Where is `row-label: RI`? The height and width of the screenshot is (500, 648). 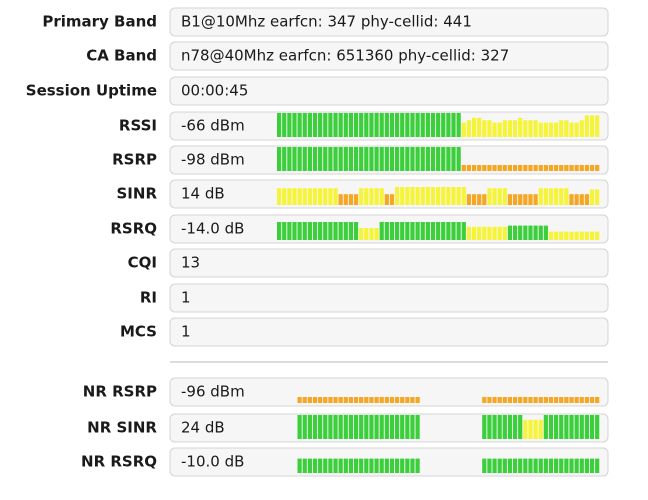 row-label: RI is located at coordinates (148, 298).